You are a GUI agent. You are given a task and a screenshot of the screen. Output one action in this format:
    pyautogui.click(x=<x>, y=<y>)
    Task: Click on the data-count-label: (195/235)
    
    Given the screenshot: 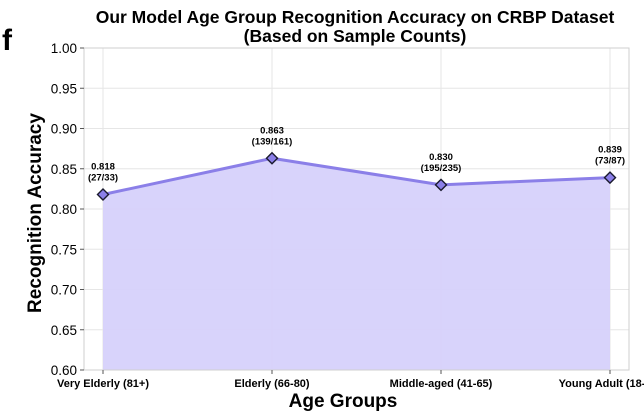 What is the action you would take?
    pyautogui.click(x=441, y=168)
    